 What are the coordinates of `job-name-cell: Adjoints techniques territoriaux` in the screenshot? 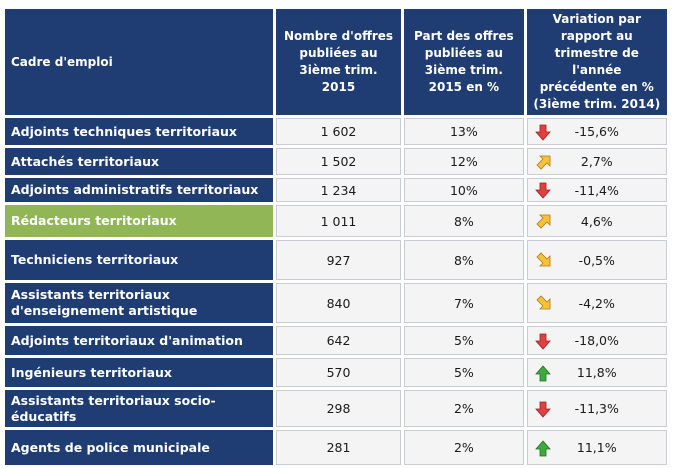 It's located at (139, 131).